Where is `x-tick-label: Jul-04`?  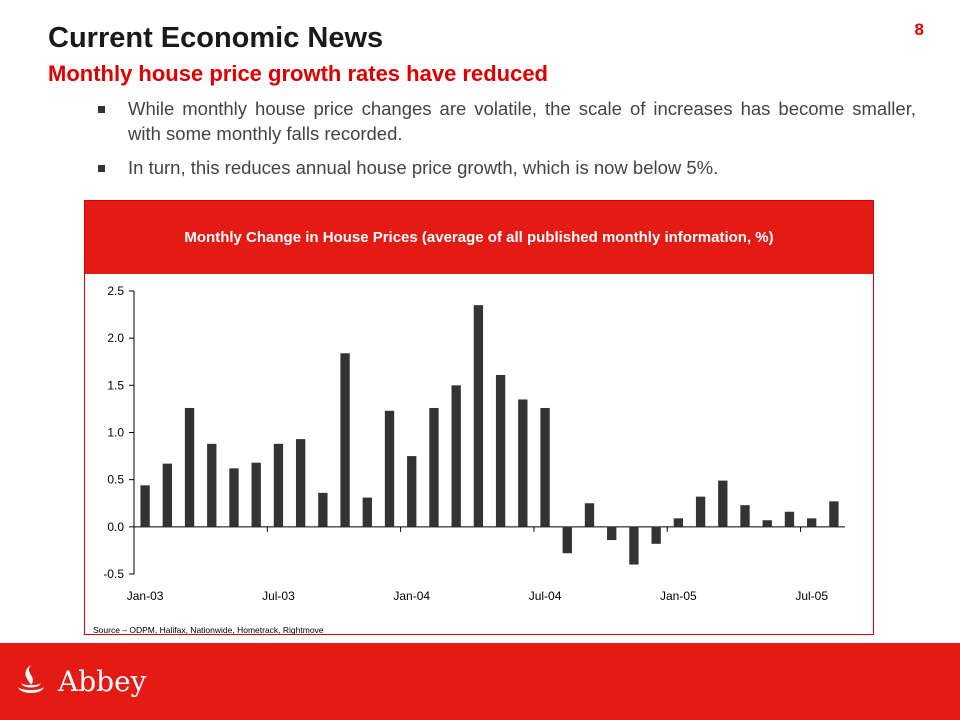
x-tick-label: Jul-04 is located at coordinates (545, 596).